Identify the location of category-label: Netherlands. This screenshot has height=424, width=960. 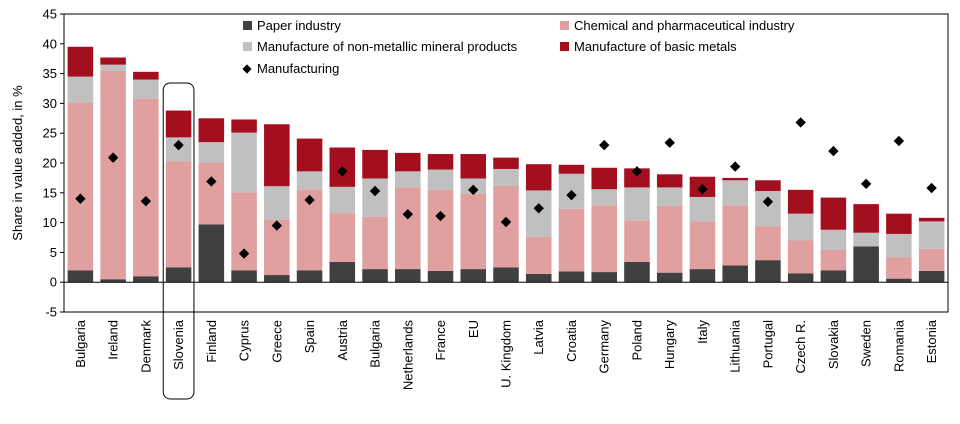
(407, 355).